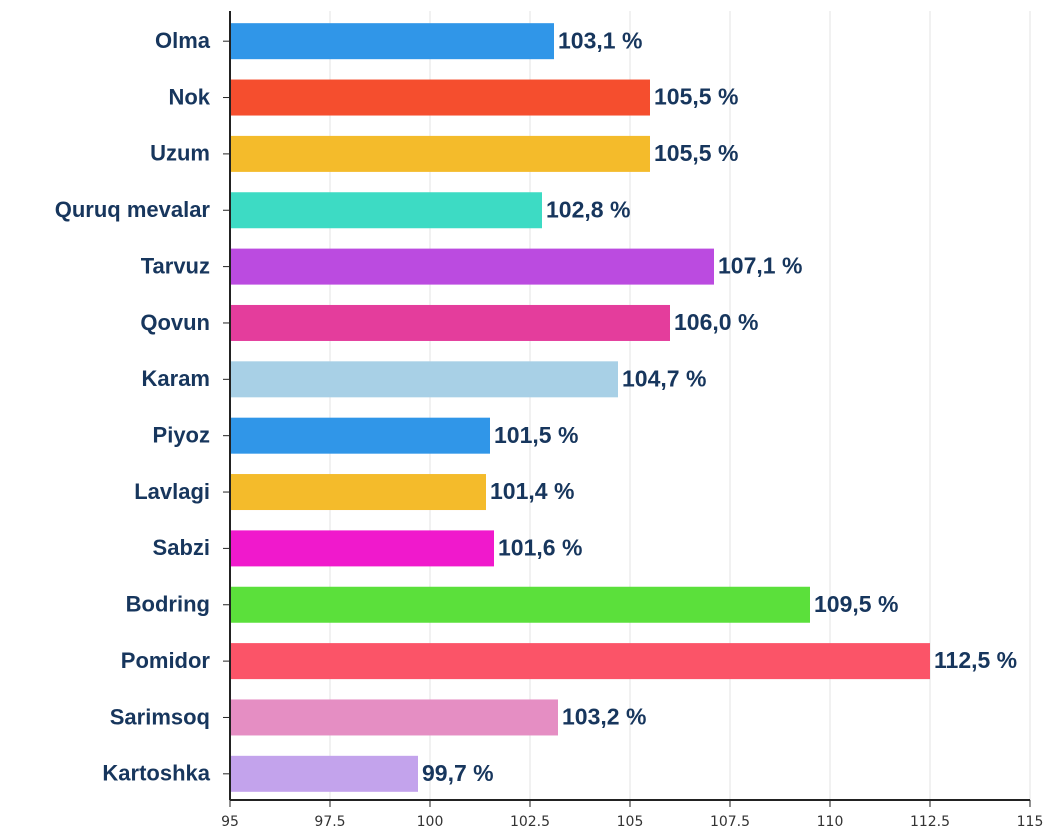 This screenshot has height=834, width=1063. Describe the element at coordinates (458, 773) in the screenshot. I see `value-label: 99,7 %` at that location.